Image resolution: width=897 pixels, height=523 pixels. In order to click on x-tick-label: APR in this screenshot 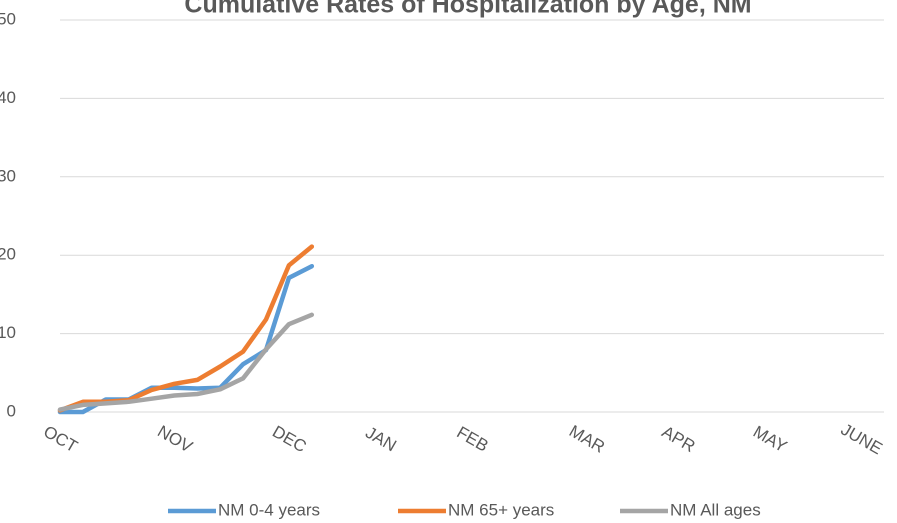, I will do `click(679, 439)`.